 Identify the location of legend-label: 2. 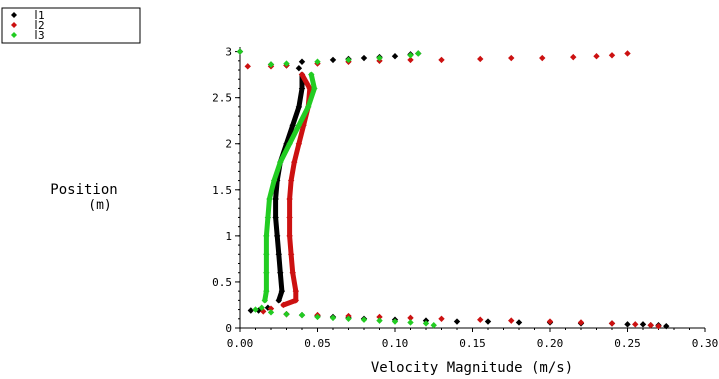
(41, 25).